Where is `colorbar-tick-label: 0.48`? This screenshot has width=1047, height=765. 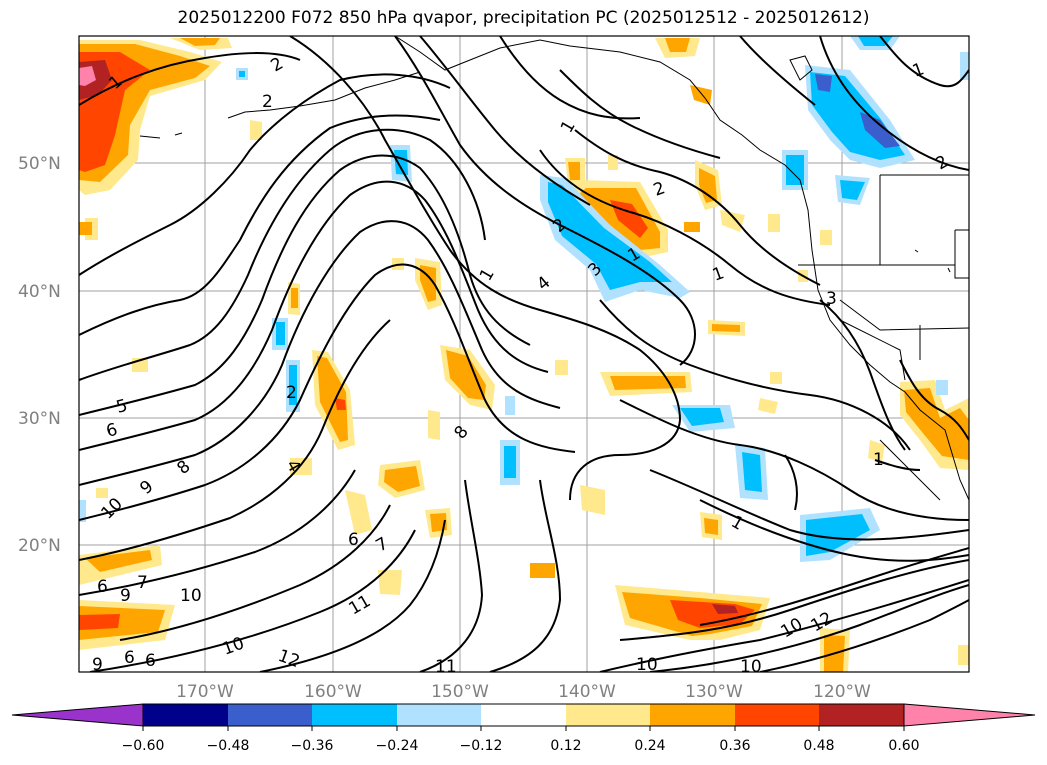
colorbar-tick-label: 0.48 is located at coordinates (818, 746).